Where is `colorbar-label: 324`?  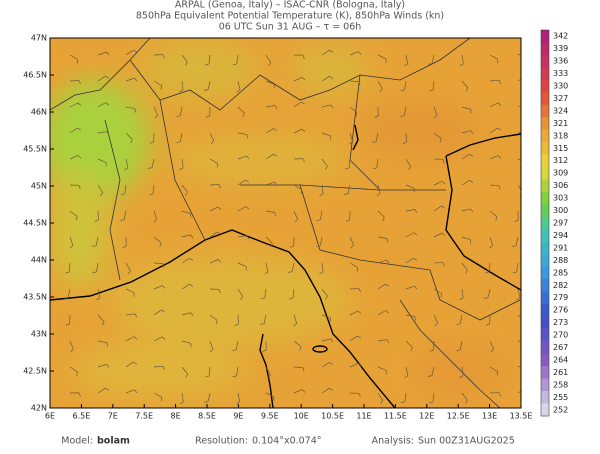
colorbar-label: 324 is located at coordinates (560, 110).